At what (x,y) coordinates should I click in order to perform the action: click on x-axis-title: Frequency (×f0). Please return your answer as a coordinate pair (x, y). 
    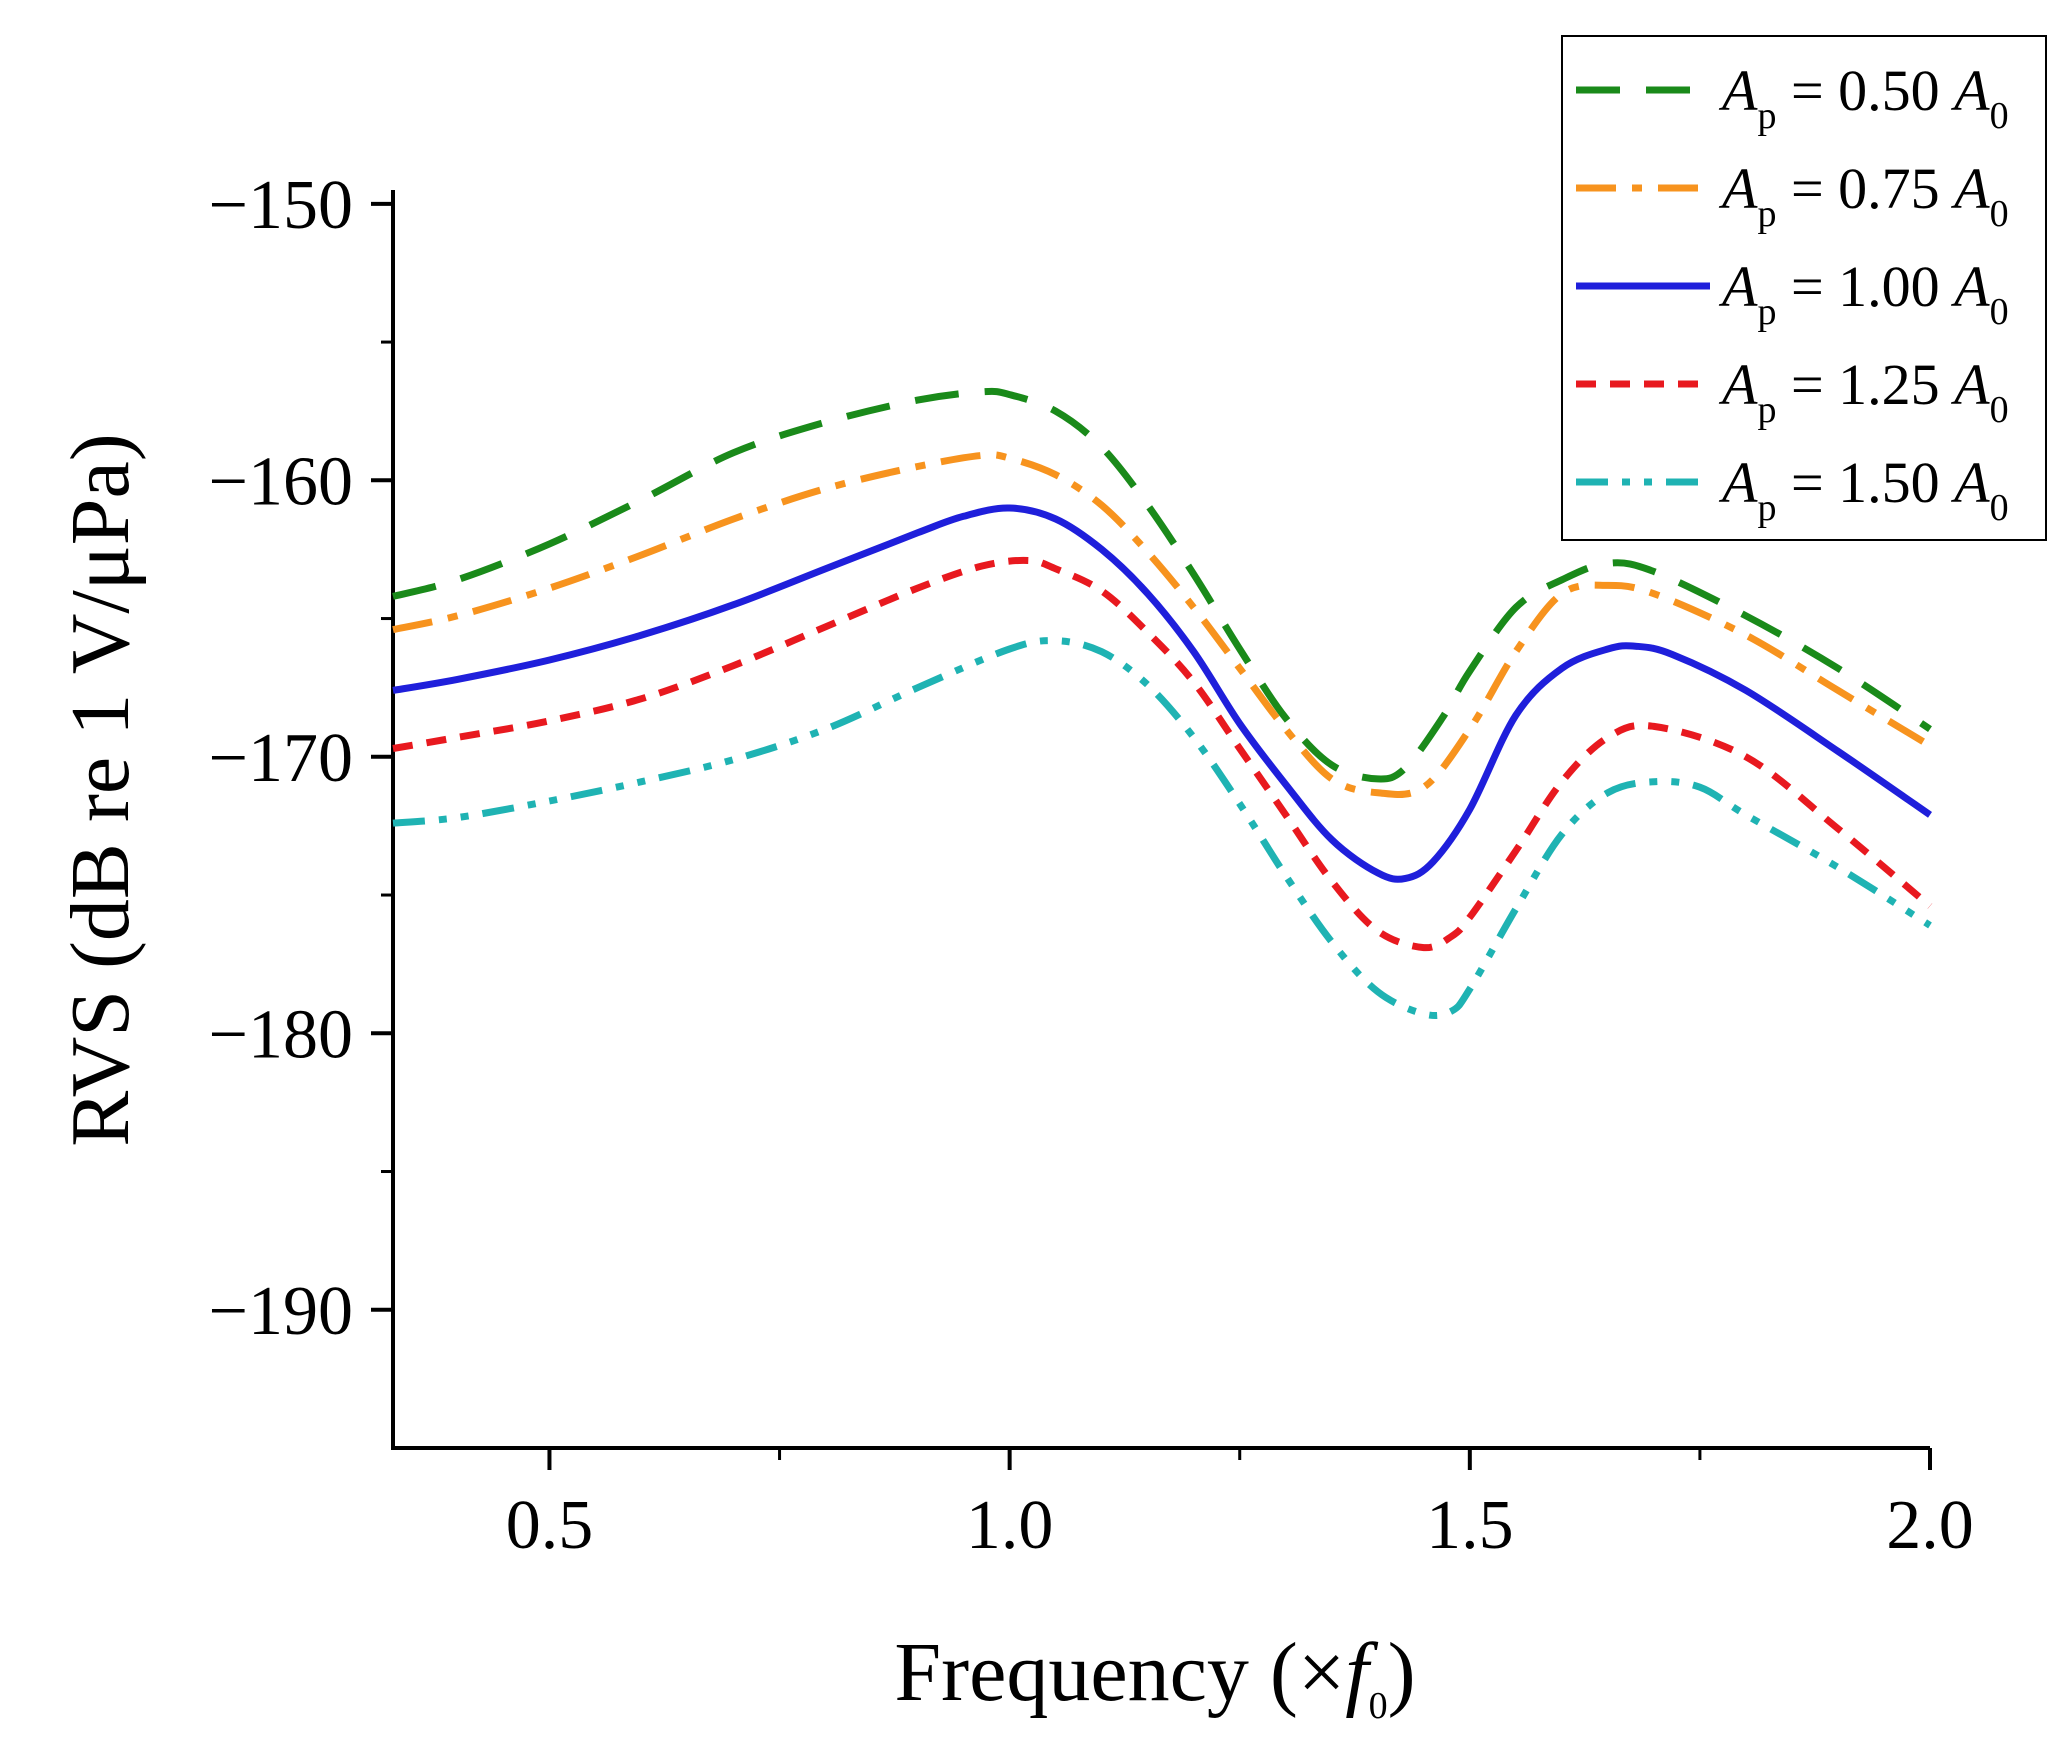
    Looking at the image, I should click on (1154, 1676).